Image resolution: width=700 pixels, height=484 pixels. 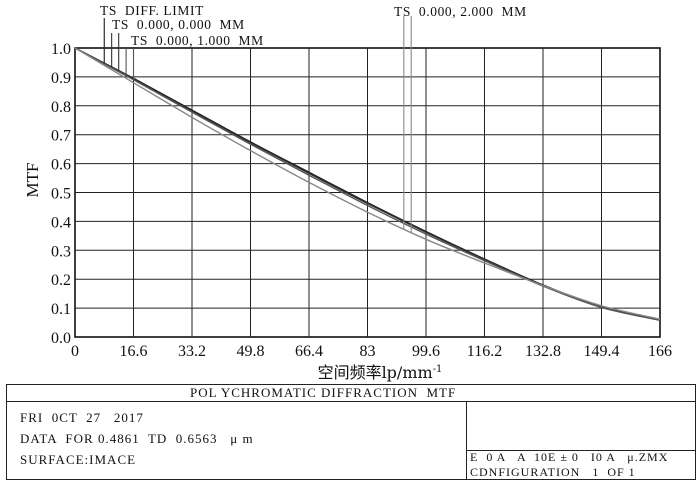 I want to click on y-tick-label: 0.2, so click(x=61, y=280).